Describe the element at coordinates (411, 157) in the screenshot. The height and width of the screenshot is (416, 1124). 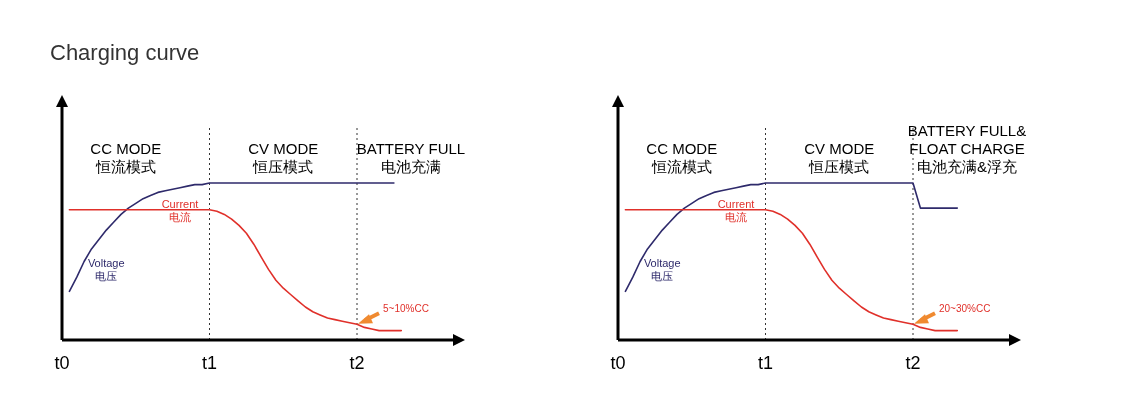
I see `text: BATTERY FULL 电池充满` at that location.